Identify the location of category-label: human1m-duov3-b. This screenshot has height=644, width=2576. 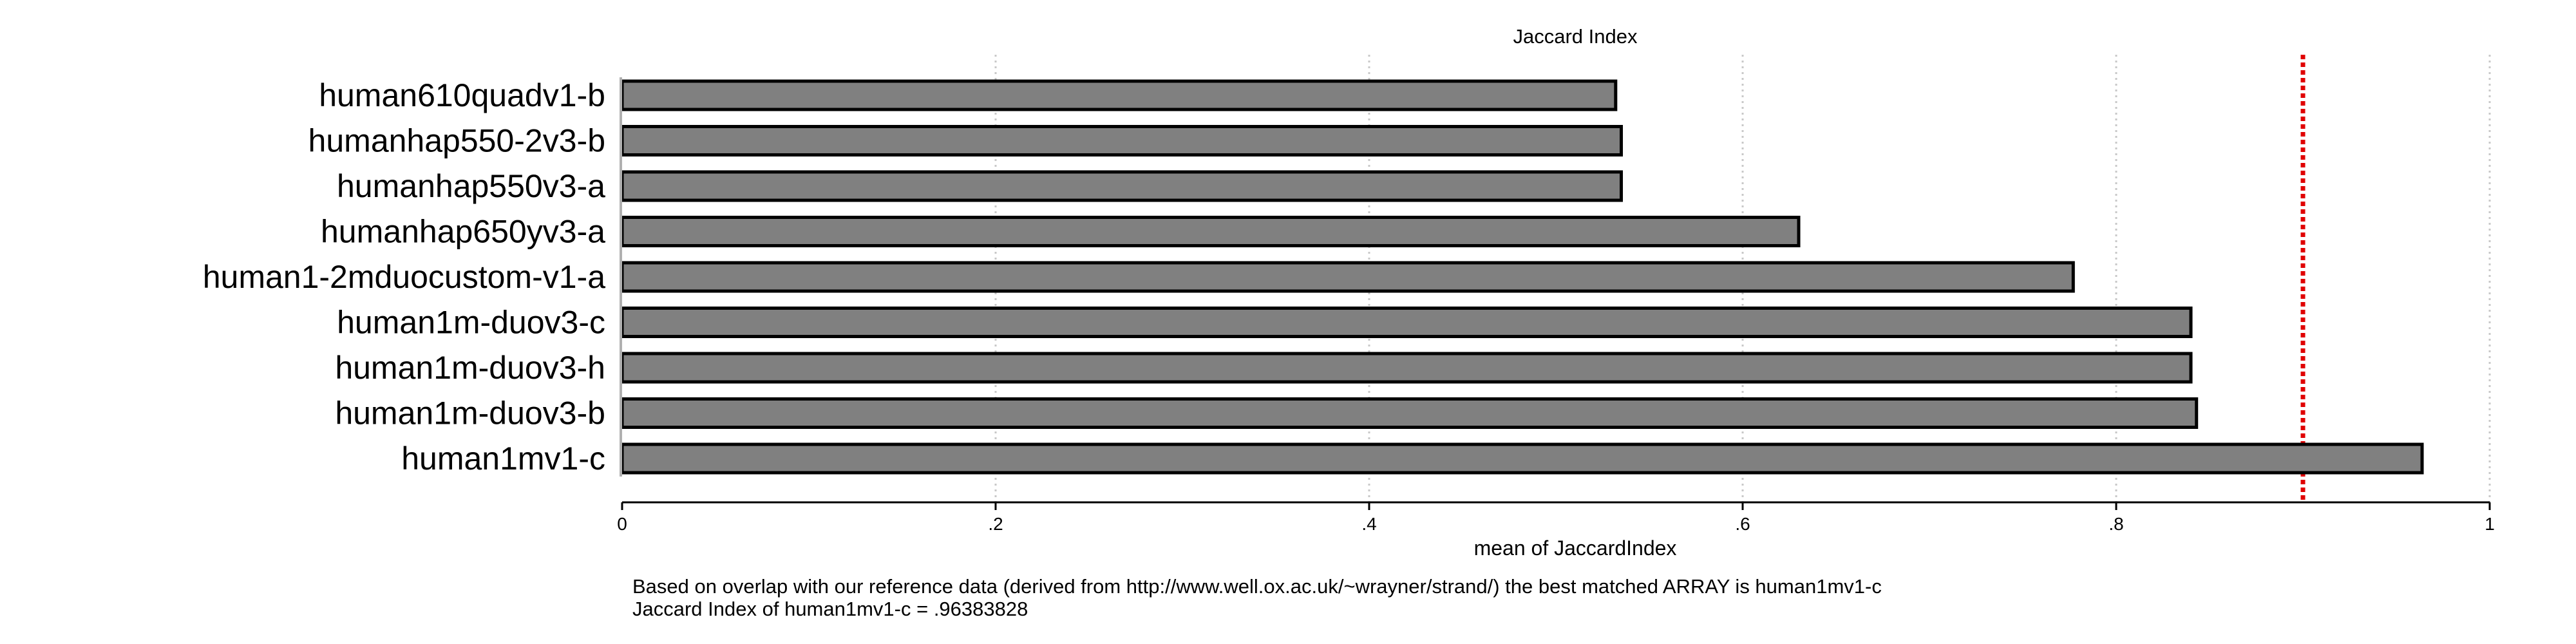
(470, 413).